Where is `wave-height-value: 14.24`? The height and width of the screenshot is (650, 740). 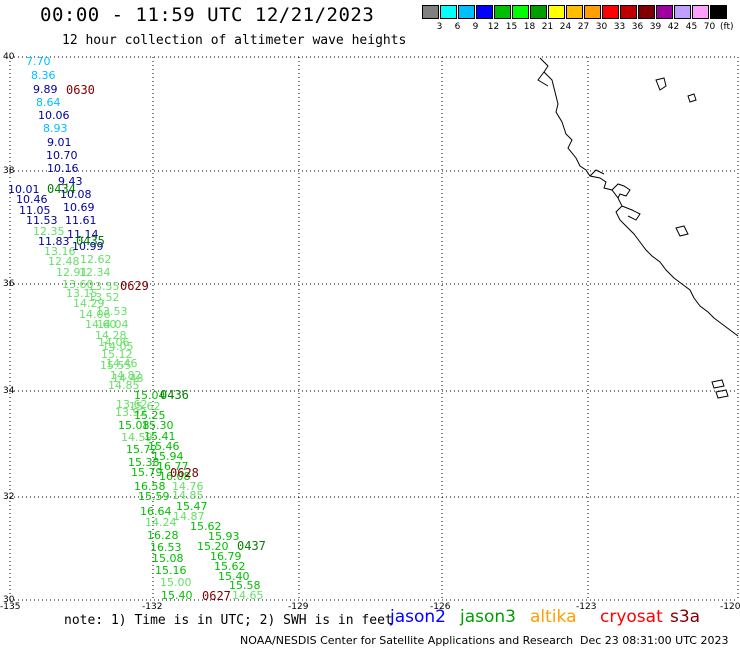
wave-height-value: 14.24 is located at coordinates (161, 522).